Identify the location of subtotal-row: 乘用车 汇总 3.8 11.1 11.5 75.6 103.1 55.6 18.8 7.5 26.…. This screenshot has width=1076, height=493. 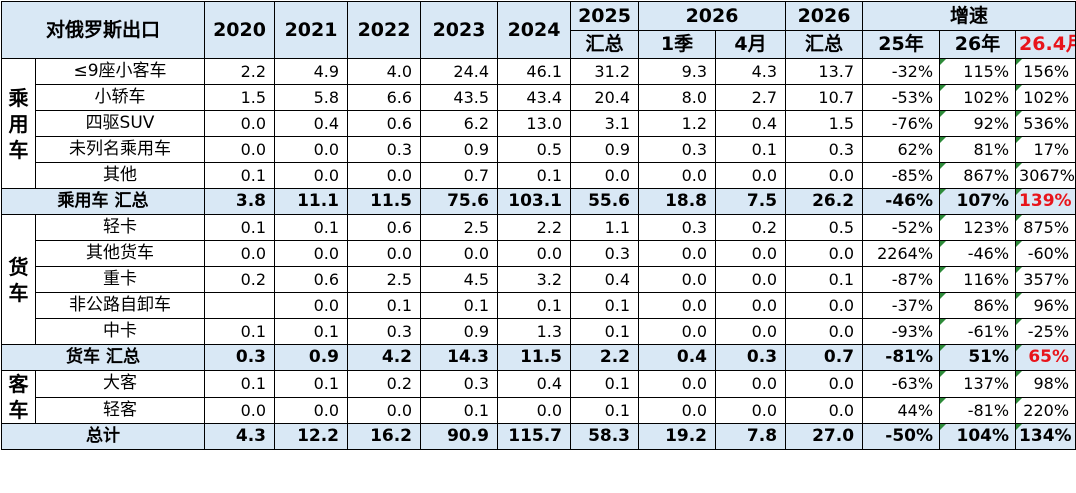
(538, 201).